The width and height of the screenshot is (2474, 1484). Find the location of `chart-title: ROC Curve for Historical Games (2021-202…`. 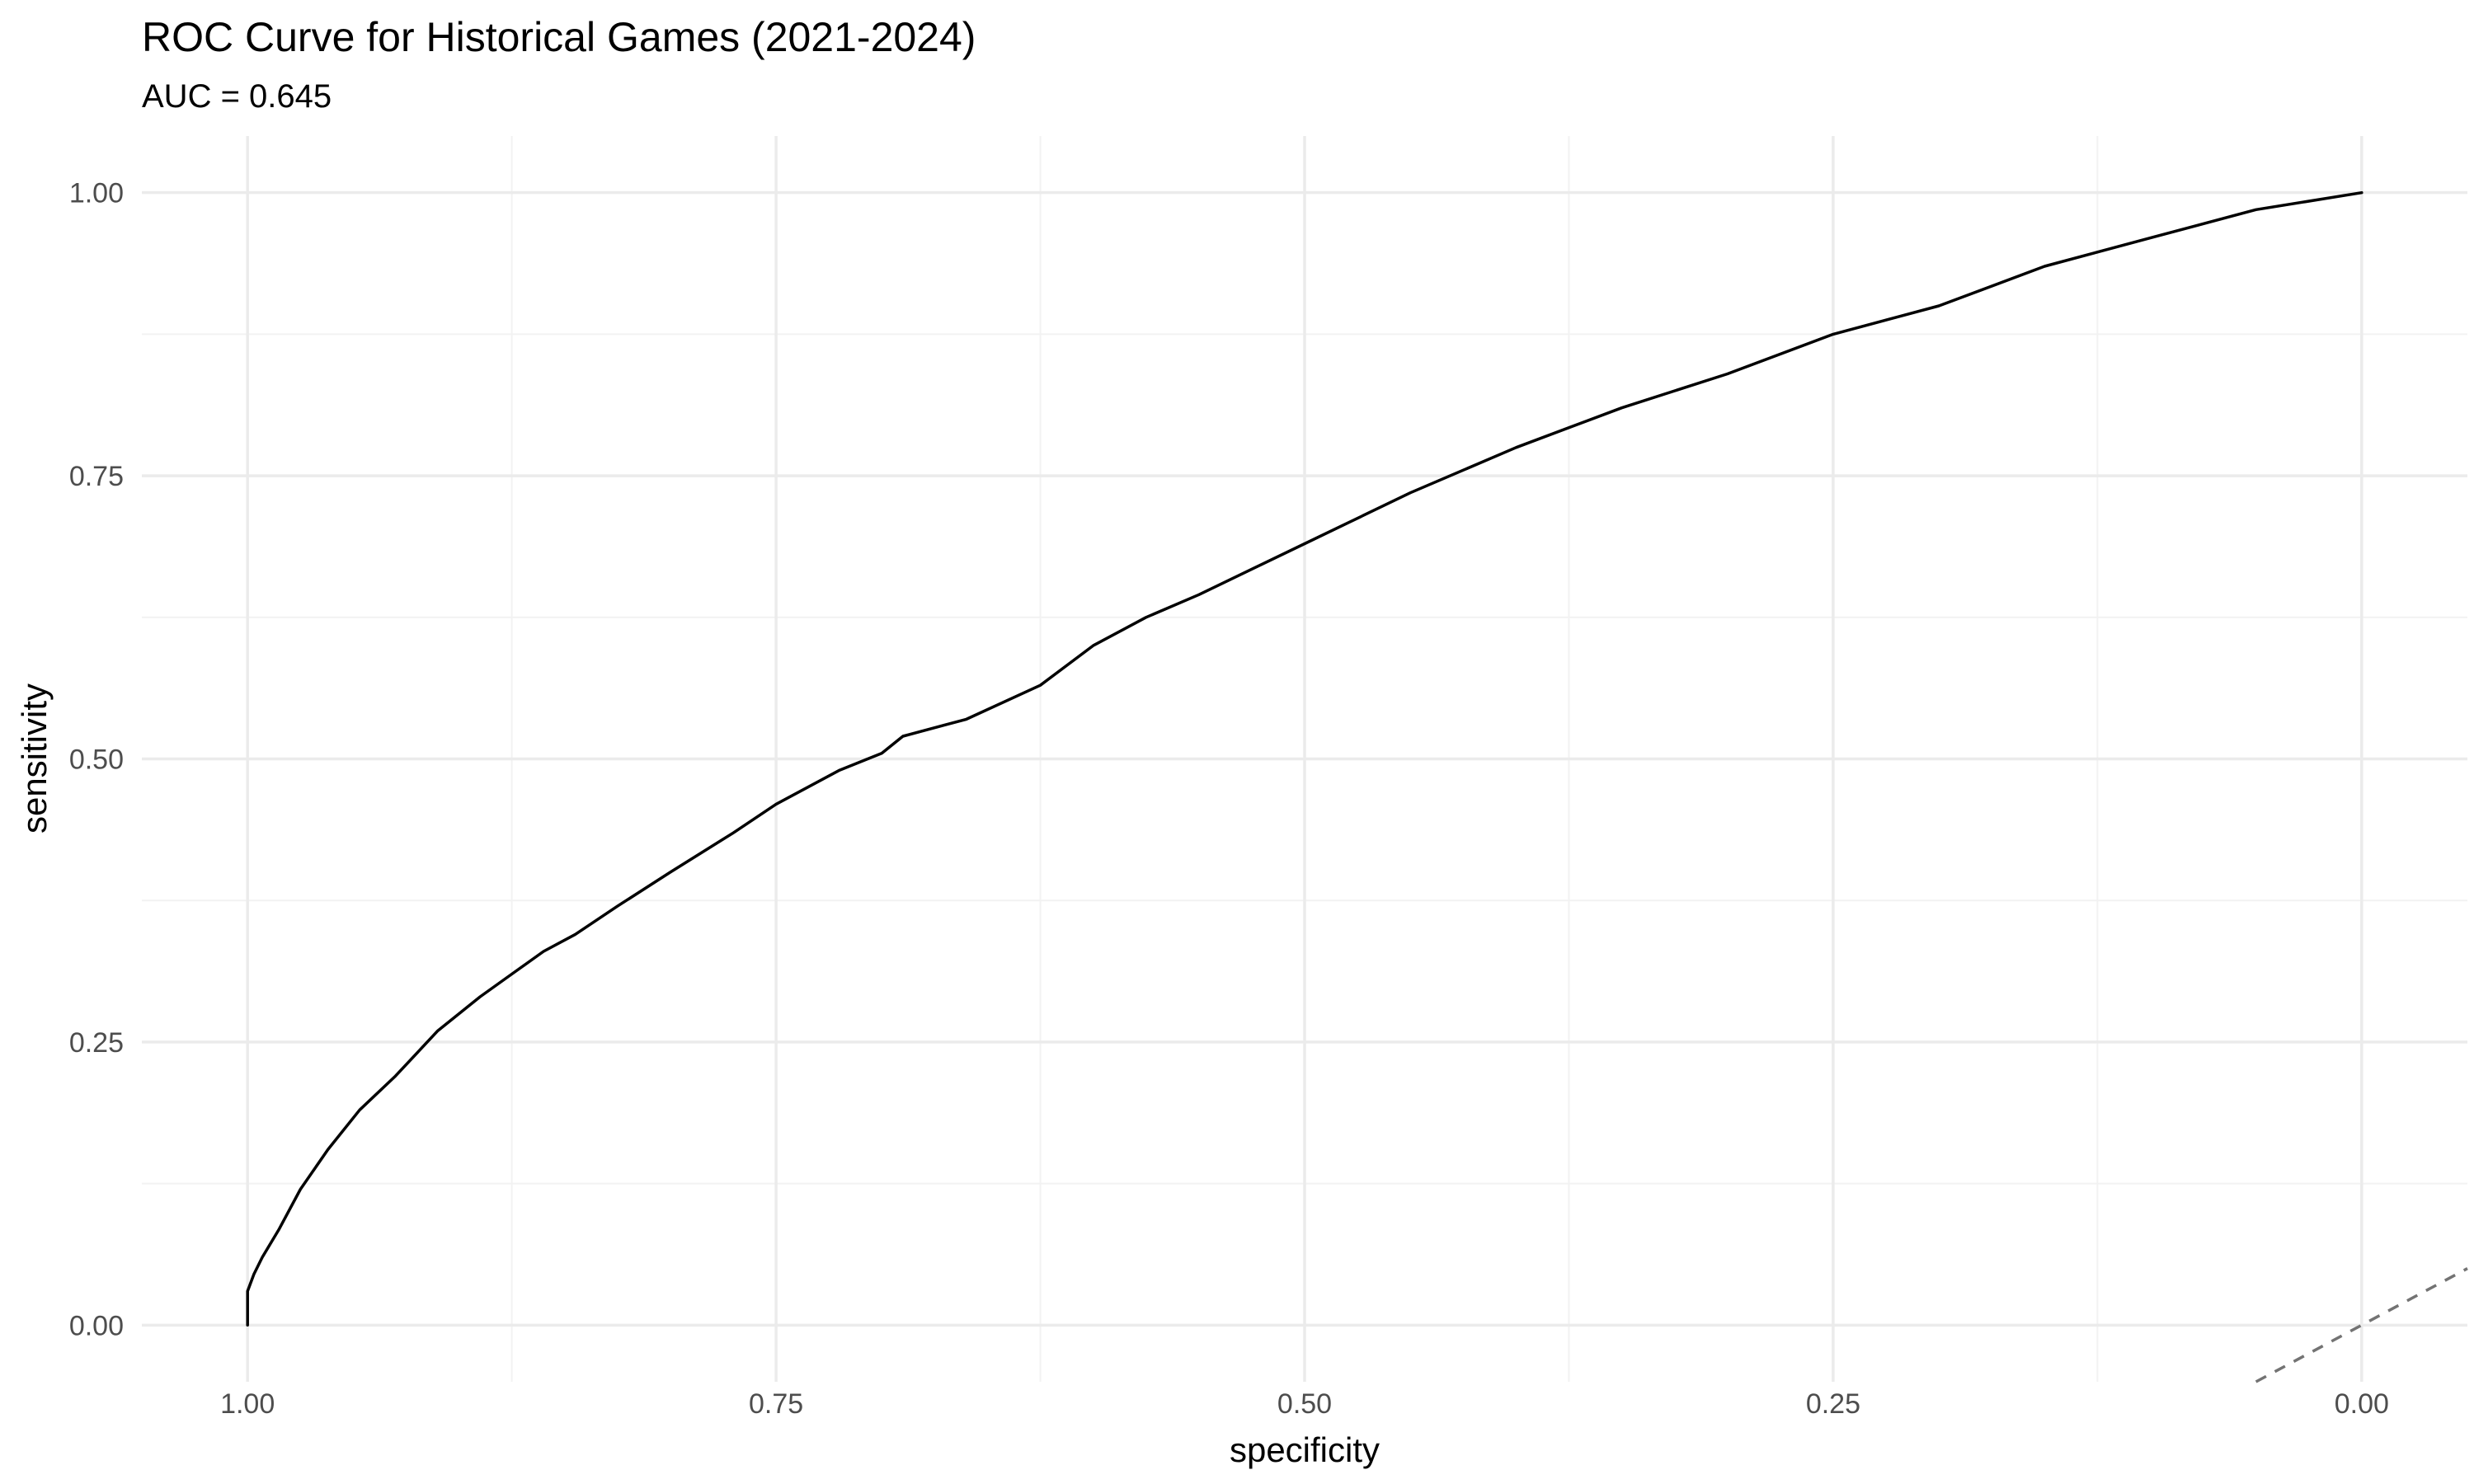

chart-title: ROC Curve for Historical Games (2021-202… is located at coordinates (559, 37).